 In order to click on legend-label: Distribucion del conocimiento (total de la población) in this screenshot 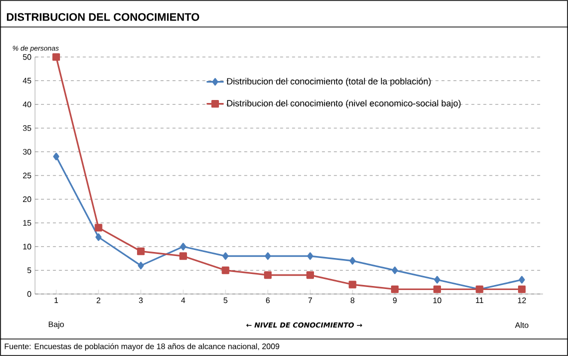, I will do `click(329, 82)`.